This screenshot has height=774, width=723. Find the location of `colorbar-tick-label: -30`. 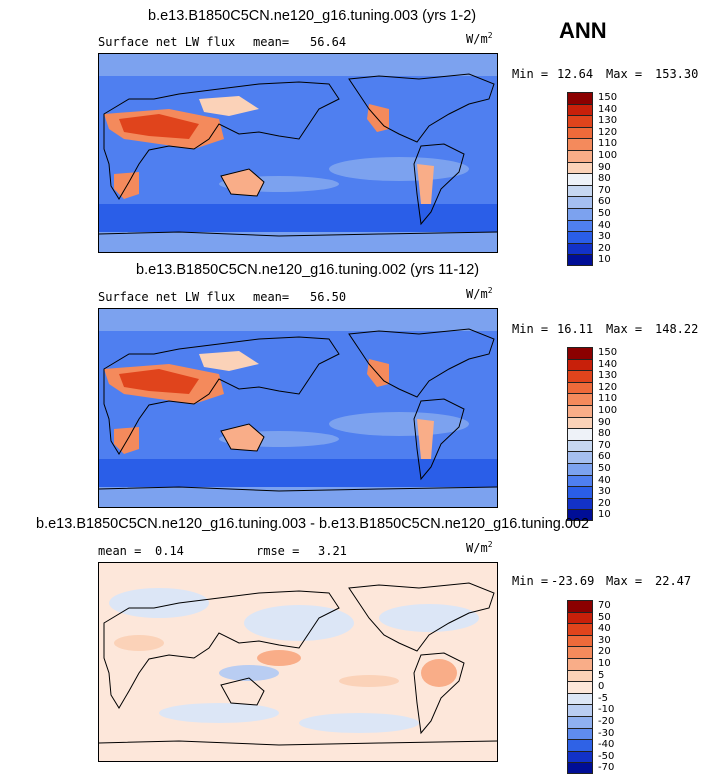

colorbar-tick-label: -30 is located at coordinates (606, 733).